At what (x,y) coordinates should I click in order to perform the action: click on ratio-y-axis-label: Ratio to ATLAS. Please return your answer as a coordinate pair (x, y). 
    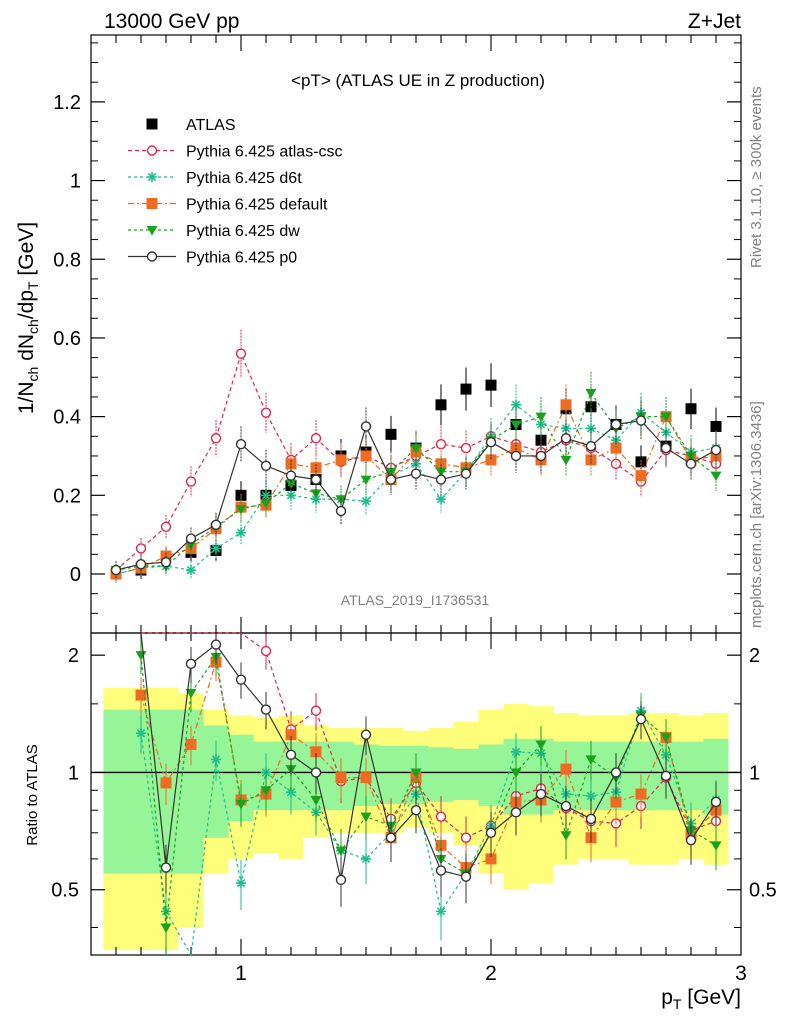
    Looking at the image, I should click on (32, 794).